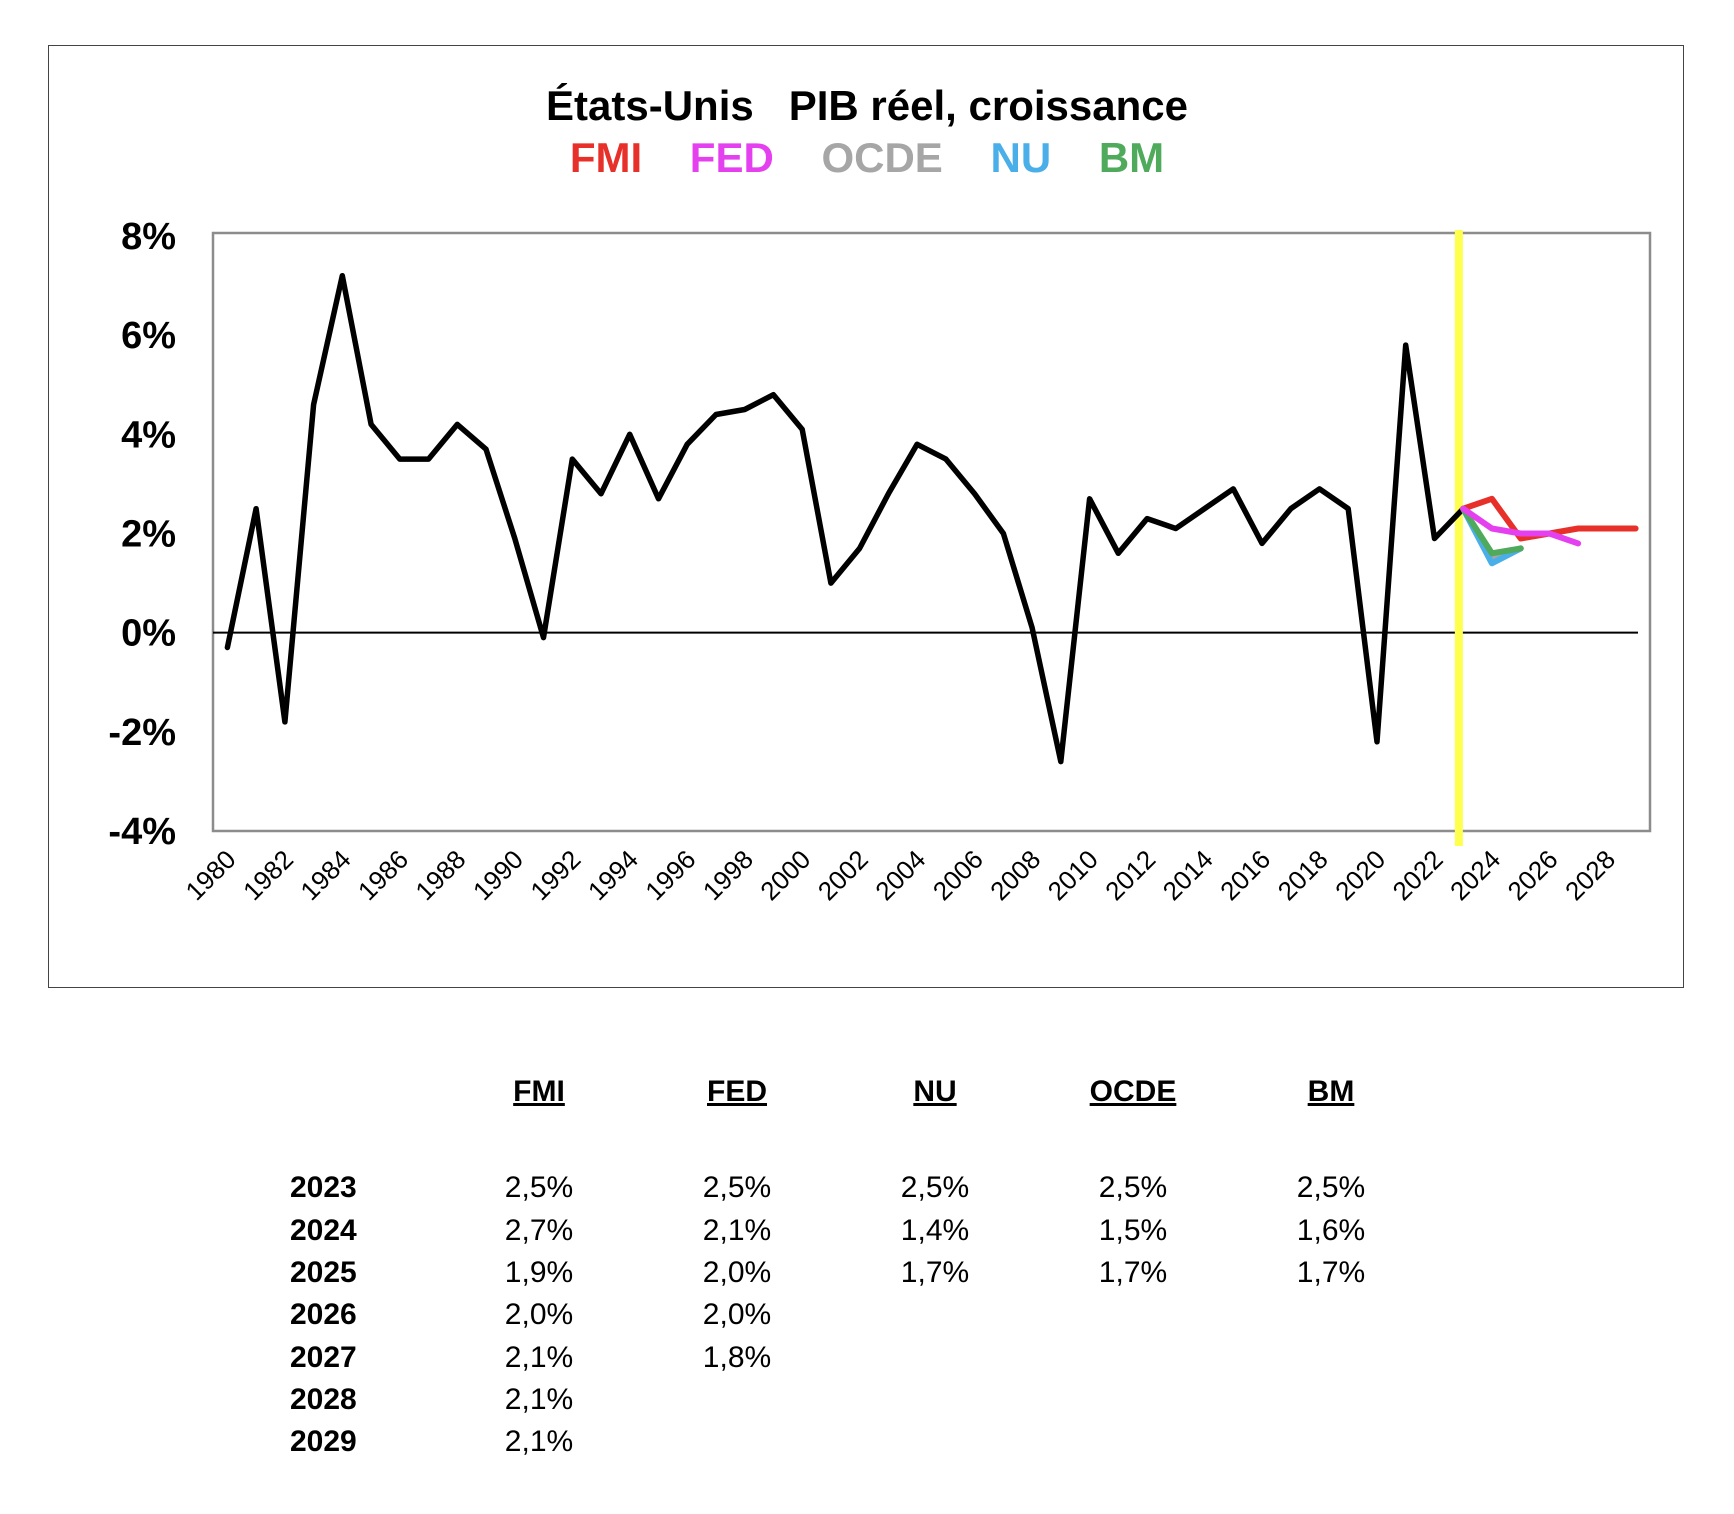  I want to click on x-tick-label: 2024, so click(1475, 875).